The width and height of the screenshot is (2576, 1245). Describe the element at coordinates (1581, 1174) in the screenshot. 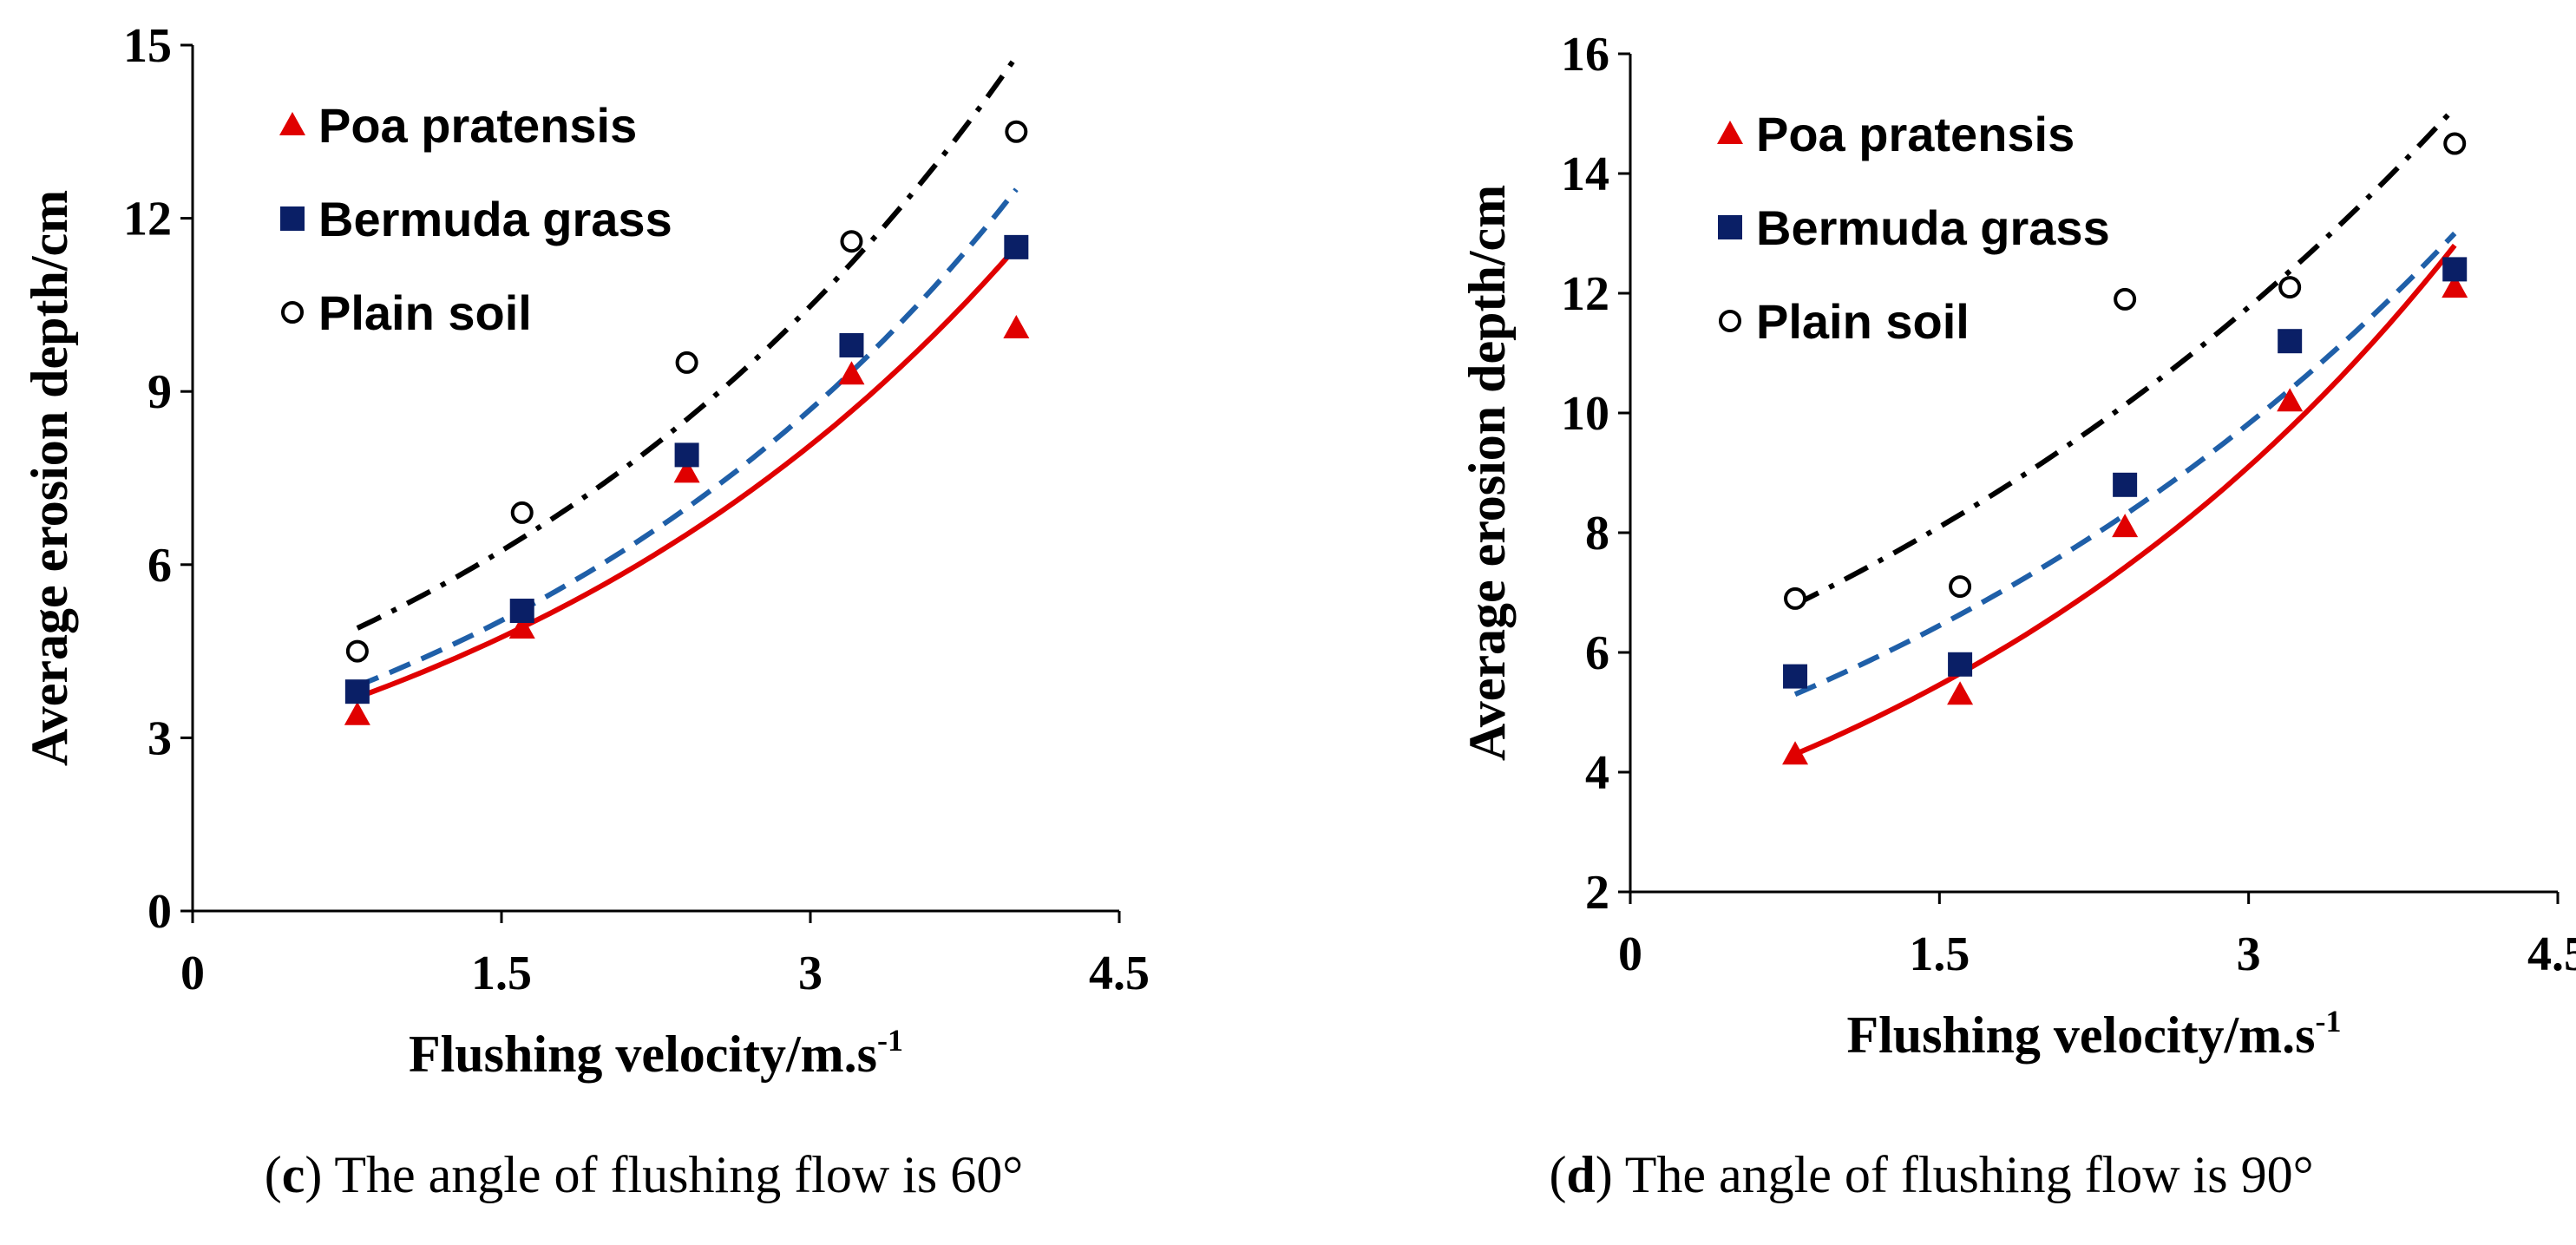

I see `caption-d-label: d` at that location.